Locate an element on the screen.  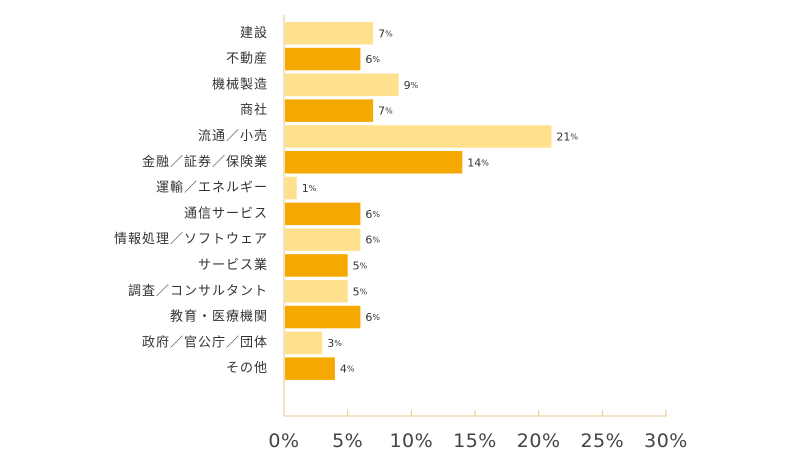
x-tick-label: 10% is located at coordinates (411, 441).